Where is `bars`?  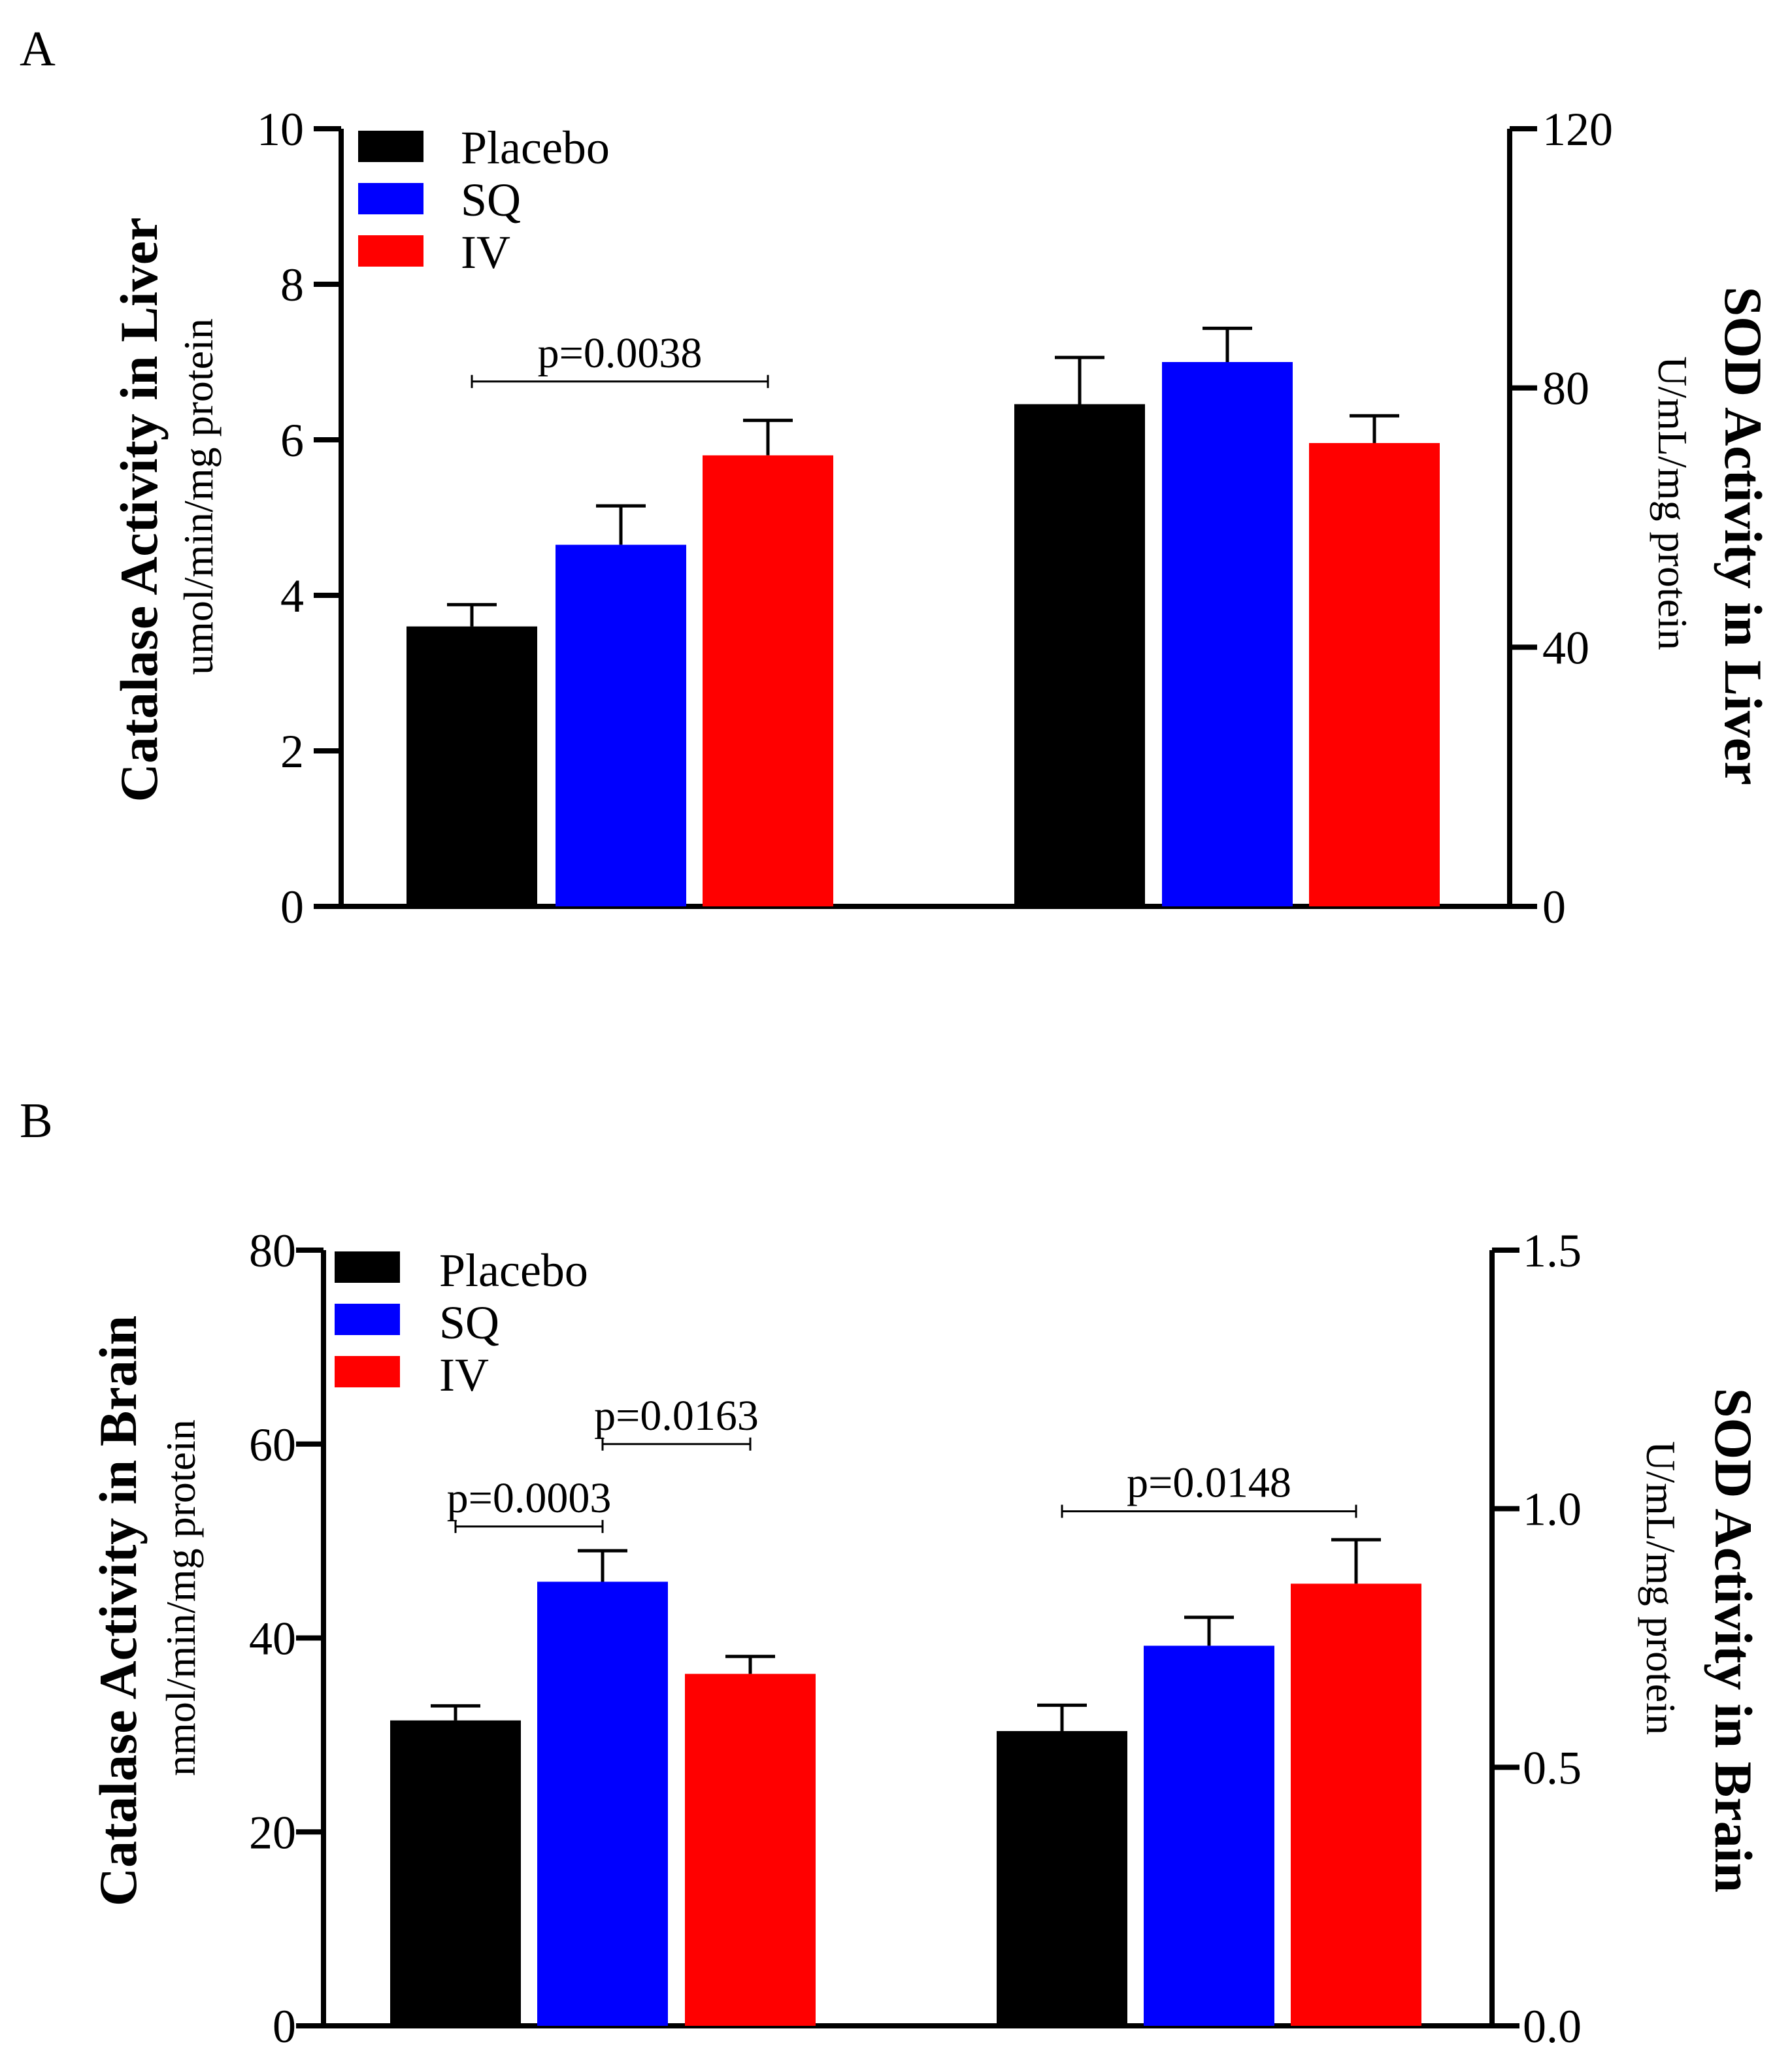
bars is located at coordinates (906, 1782).